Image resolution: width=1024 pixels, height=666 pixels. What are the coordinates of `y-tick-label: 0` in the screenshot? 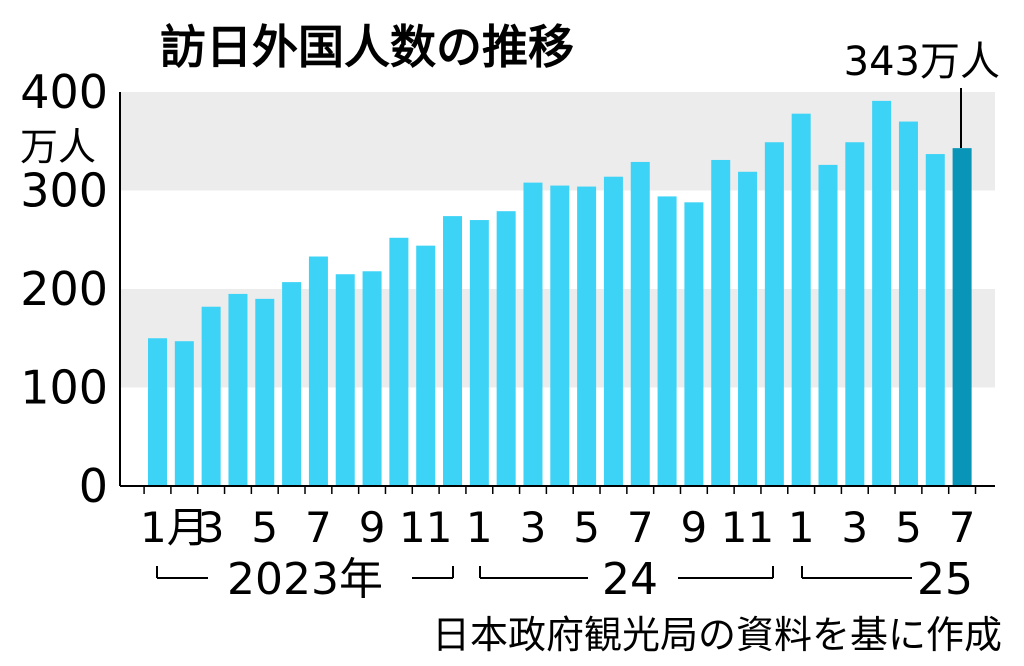 It's located at (93, 486).